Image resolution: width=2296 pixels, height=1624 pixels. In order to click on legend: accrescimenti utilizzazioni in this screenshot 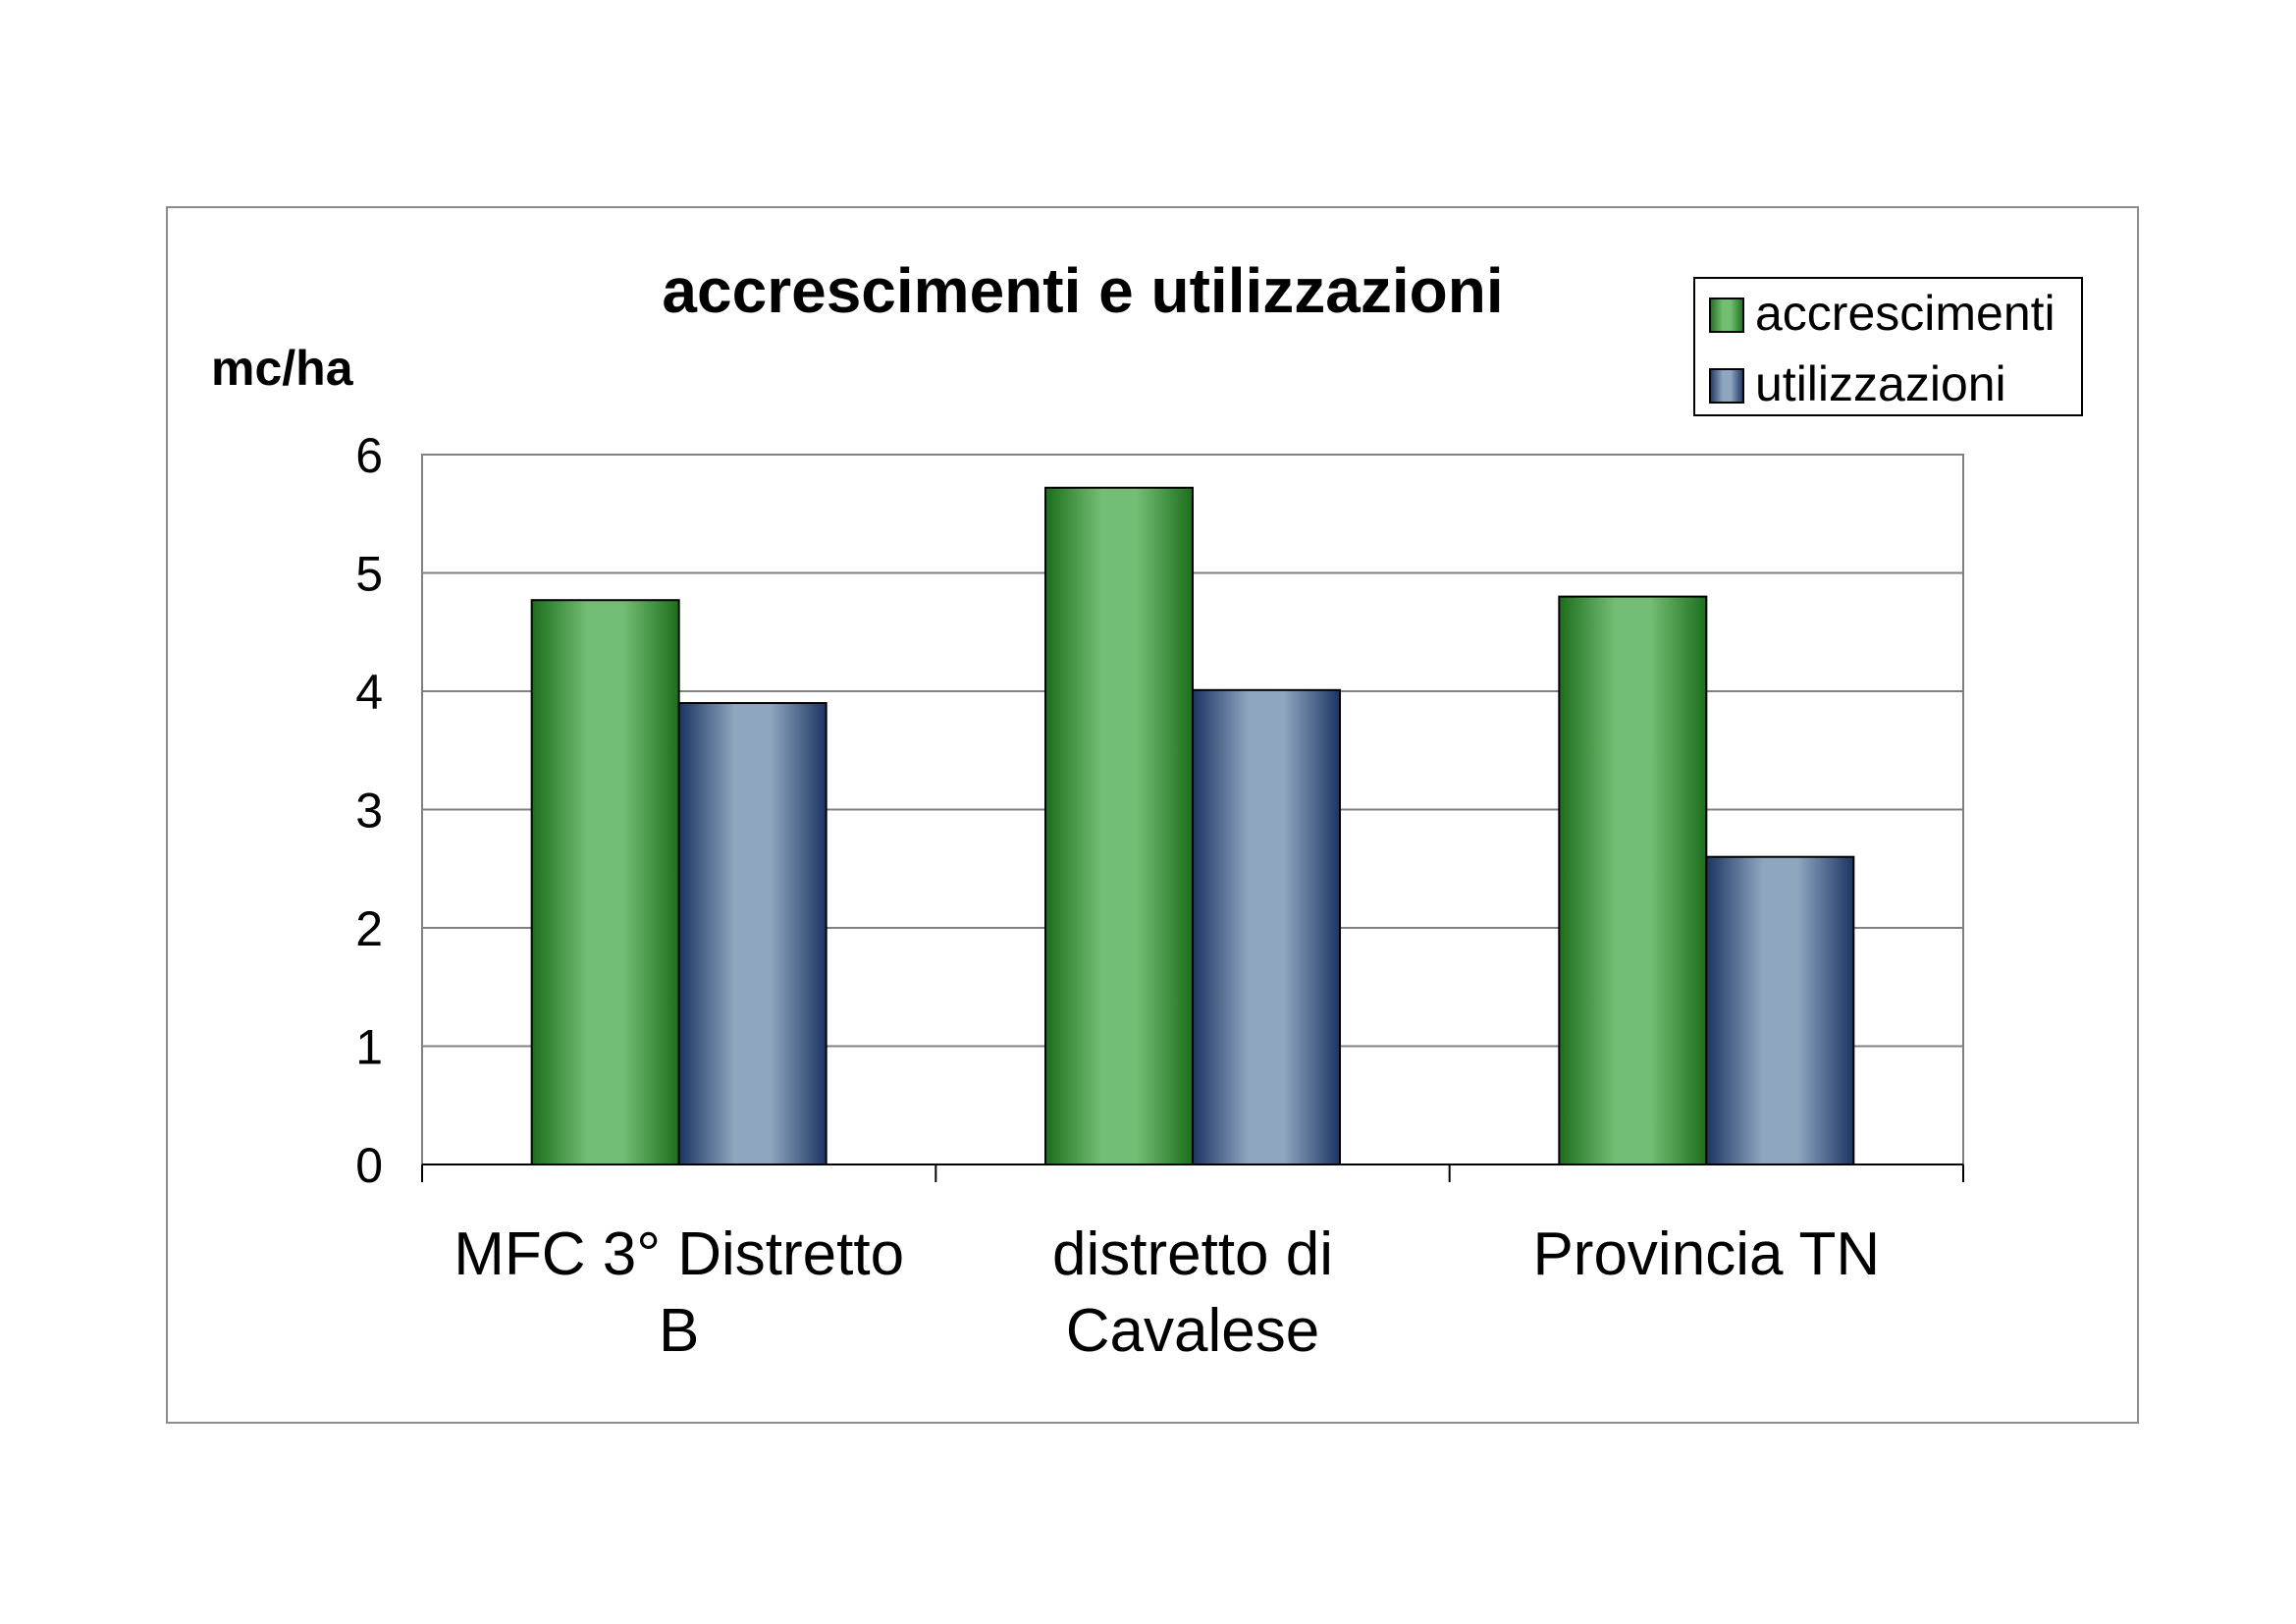, I will do `click(1888, 346)`.